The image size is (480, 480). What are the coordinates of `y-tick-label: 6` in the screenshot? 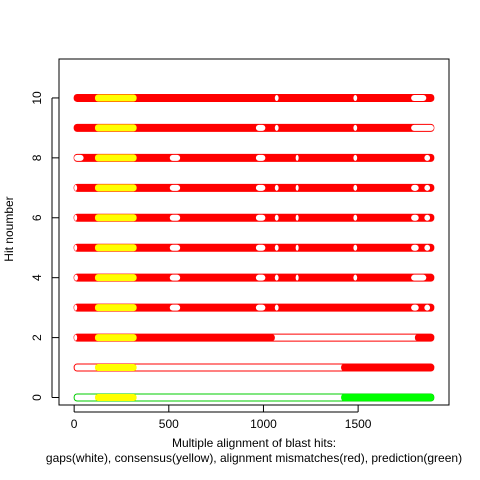 It's located at (37, 217).